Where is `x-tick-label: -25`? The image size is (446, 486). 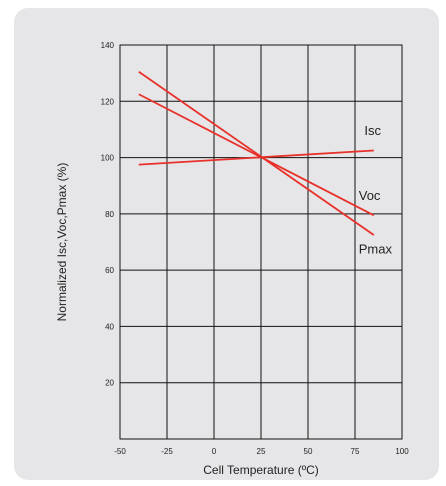
x-tick-label: -25 is located at coordinates (167, 451).